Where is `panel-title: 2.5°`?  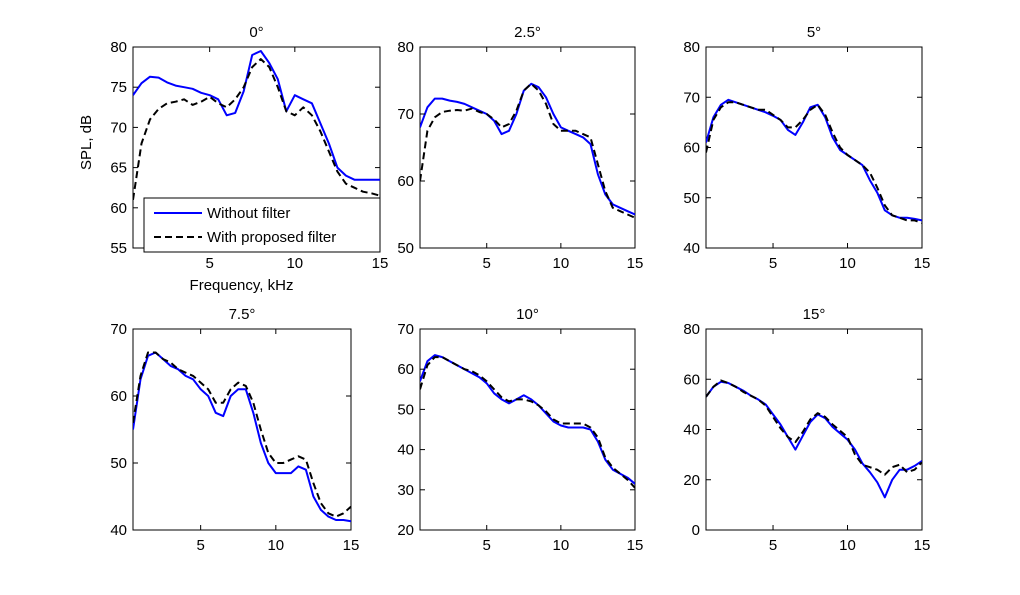 panel-title: 2.5° is located at coordinates (527, 32).